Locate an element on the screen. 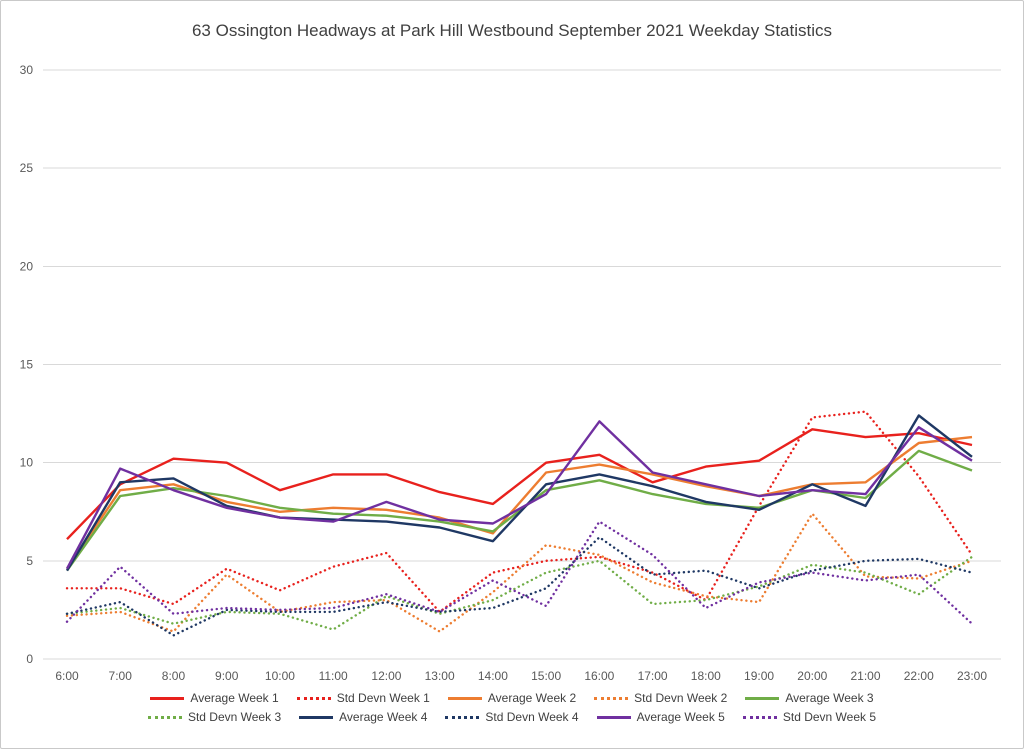 This screenshot has width=1024, height=749. legend-label: Std Devn Week 5 is located at coordinates (829, 717).